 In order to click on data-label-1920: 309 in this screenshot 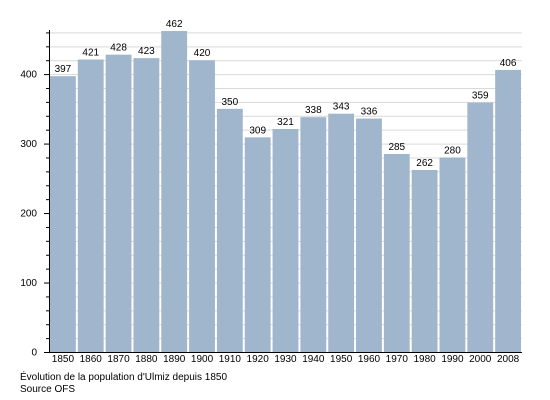, I will do `click(257, 130)`.